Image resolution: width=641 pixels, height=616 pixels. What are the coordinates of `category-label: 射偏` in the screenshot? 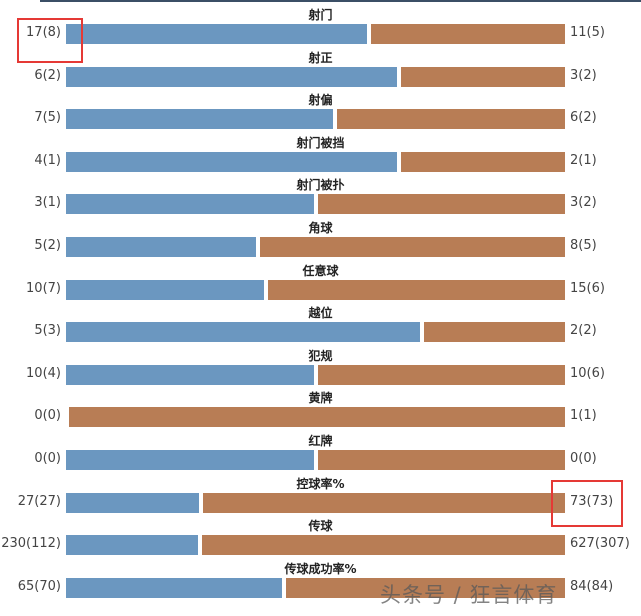 It's located at (320, 100).